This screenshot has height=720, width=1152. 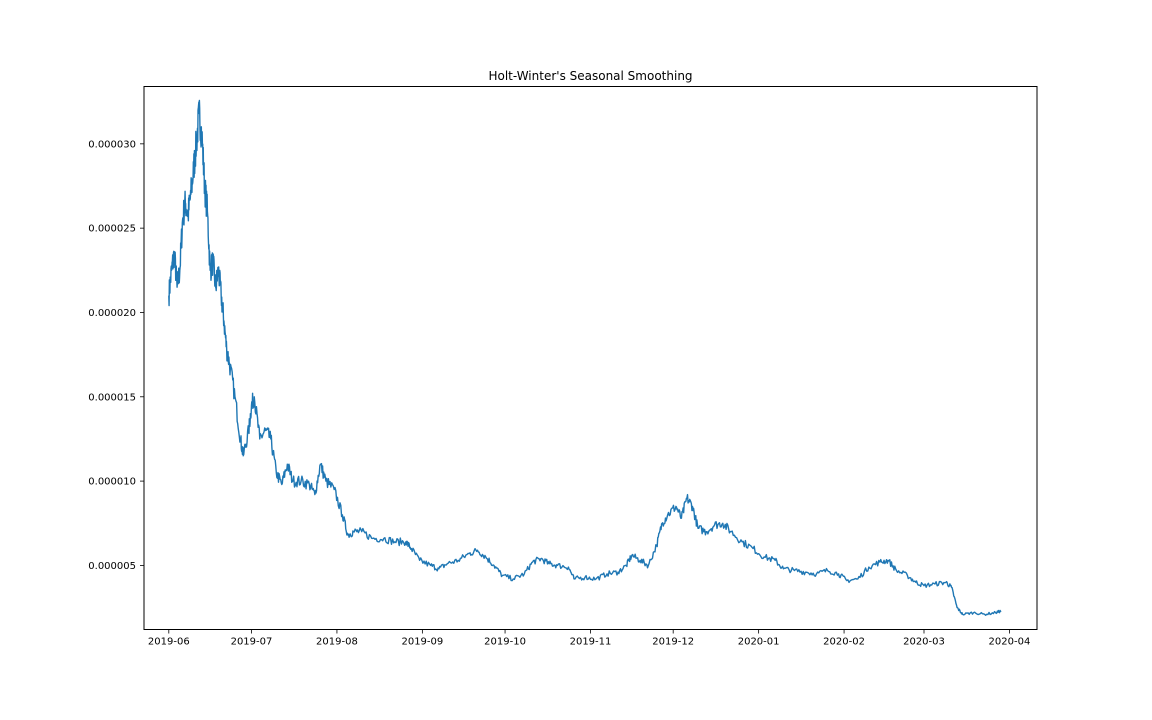 I want to click on x-tick-label: 2019-11, so click(x=591, y=642).